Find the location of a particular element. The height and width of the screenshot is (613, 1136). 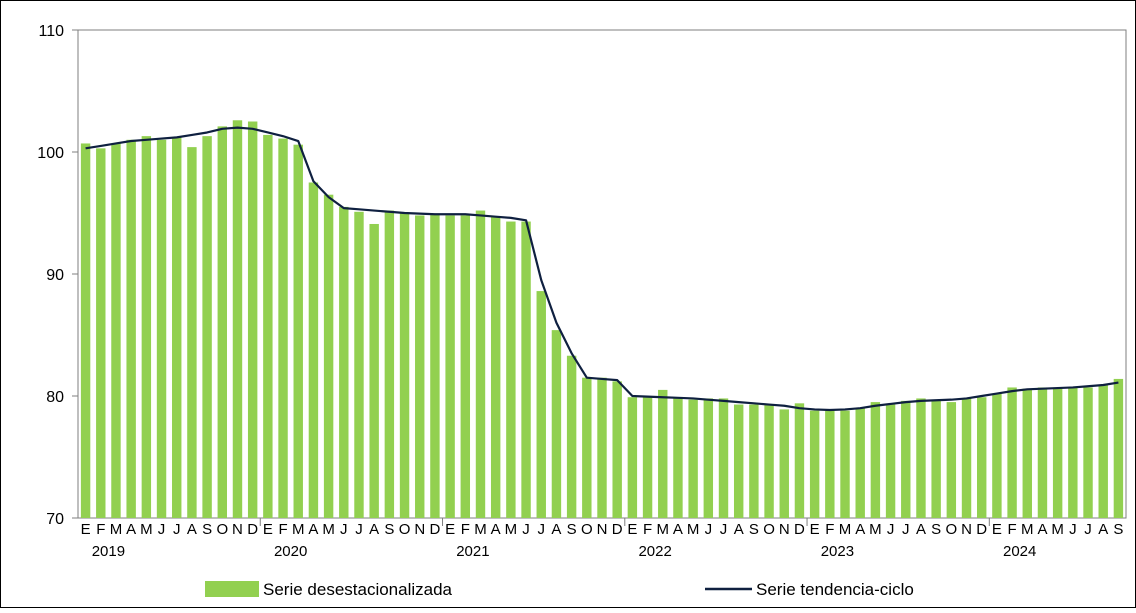

year-label: 2022 is located at coordinates (654, 551).